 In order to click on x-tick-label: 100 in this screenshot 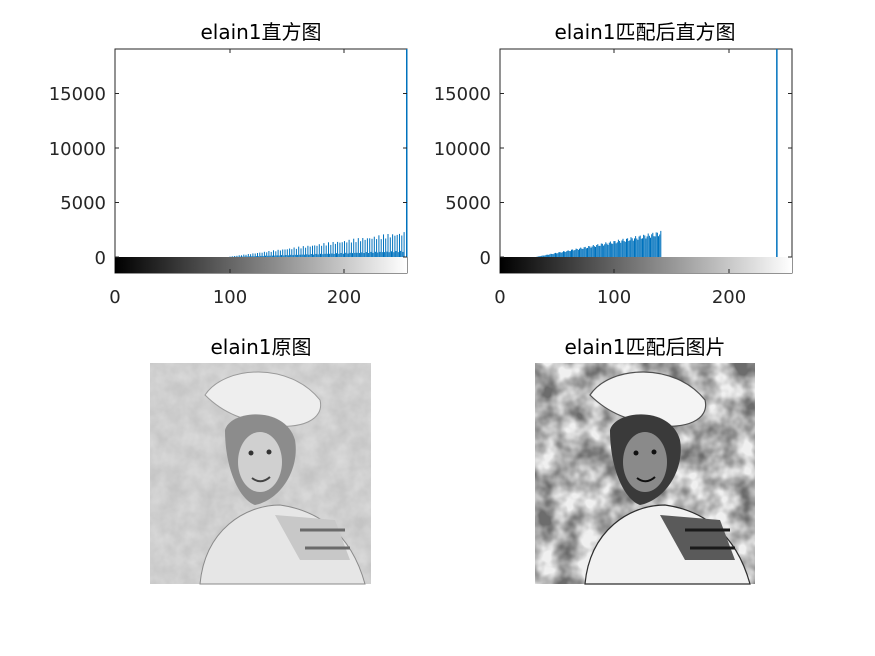, I will do `click(614, 297)`.